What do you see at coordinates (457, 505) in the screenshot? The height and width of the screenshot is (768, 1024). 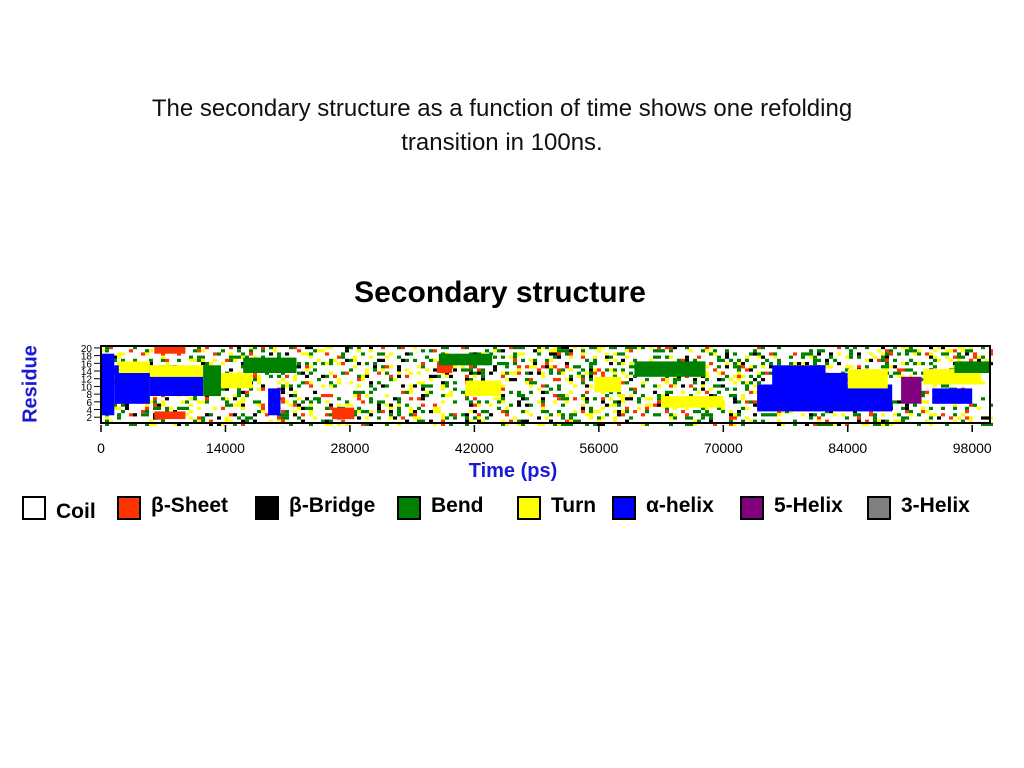 I see `legend-label: Bend` at bounding box center [457, 505].